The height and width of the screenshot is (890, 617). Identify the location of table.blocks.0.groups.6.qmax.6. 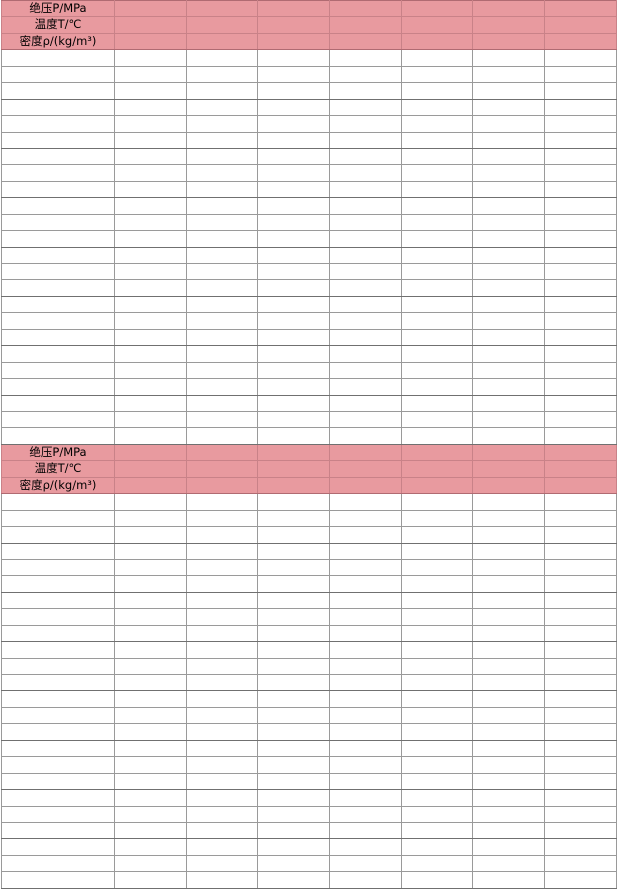
(580, 370).